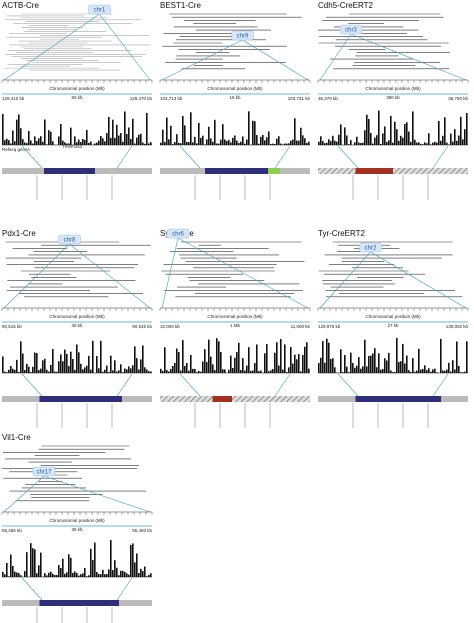 Image resolution: width=474 pixels, height=623 pixels. What do you see at coordinates (242, 35) in the screenshot?
I see `chr-badge` at bounding box center [242, 35].